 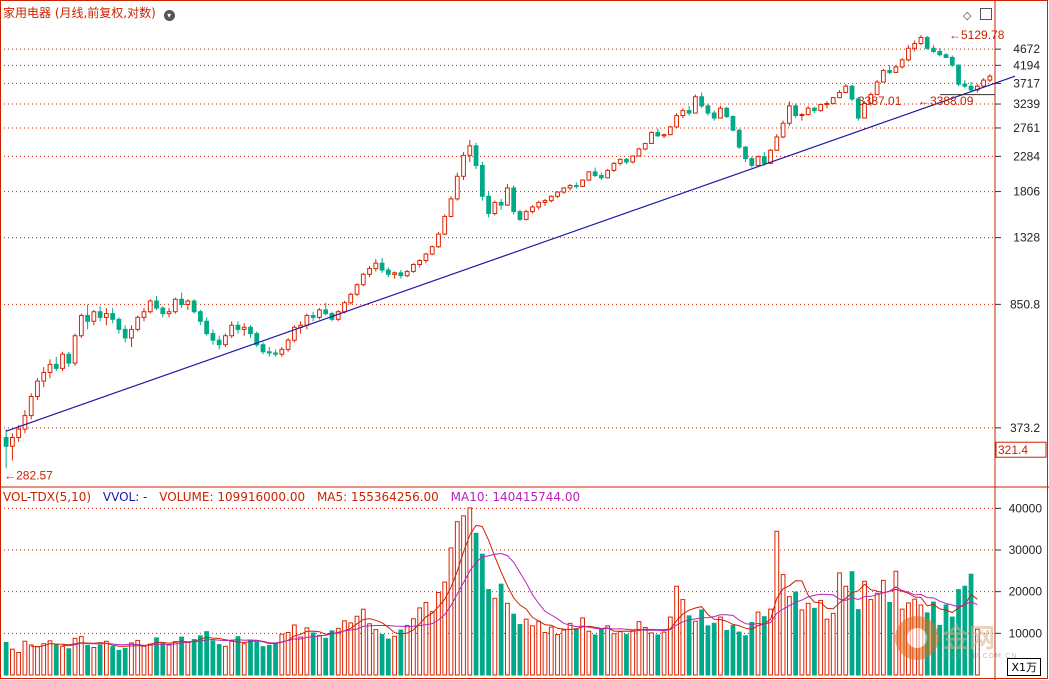 I want to click on gear-icon: ▾, so click(x=169, y=15).